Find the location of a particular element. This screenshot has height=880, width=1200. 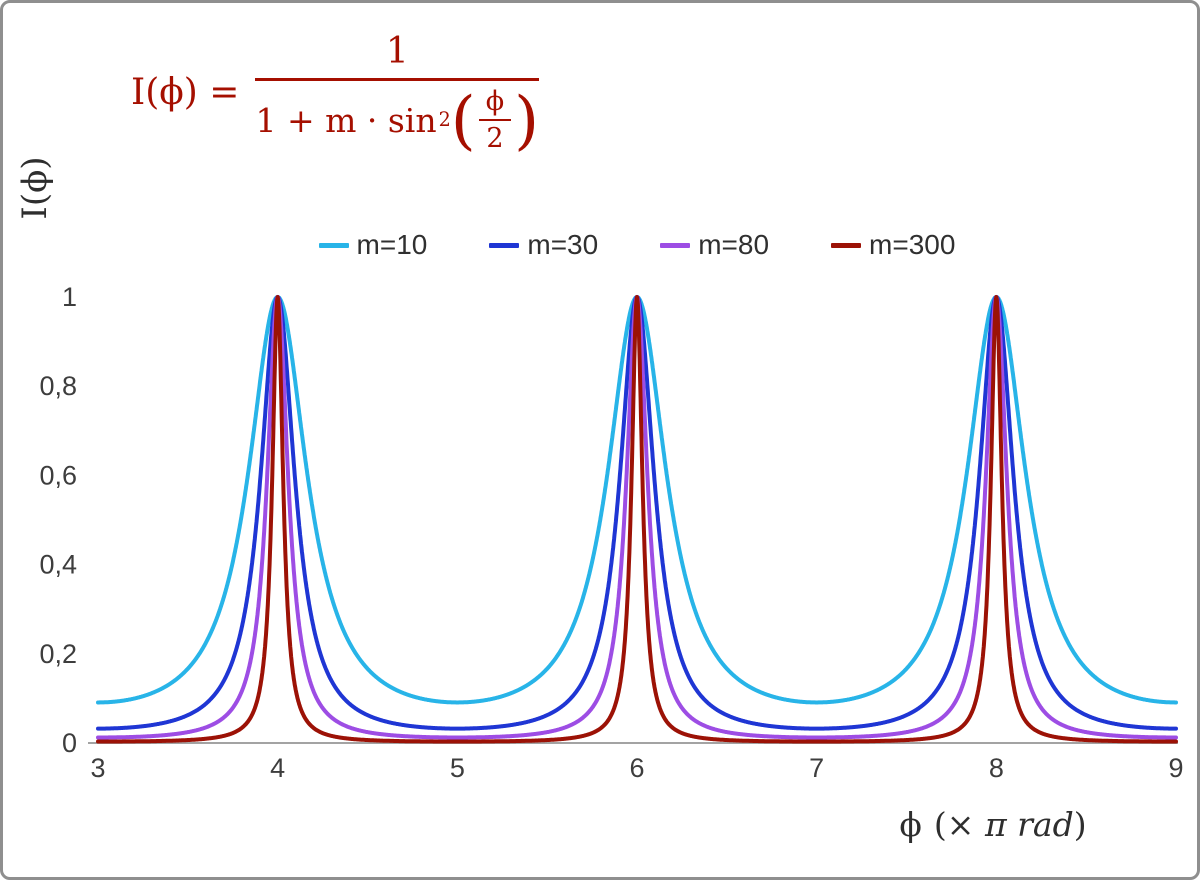

formula-inner-numerator: ϕ is located at coordinates (495, 103).